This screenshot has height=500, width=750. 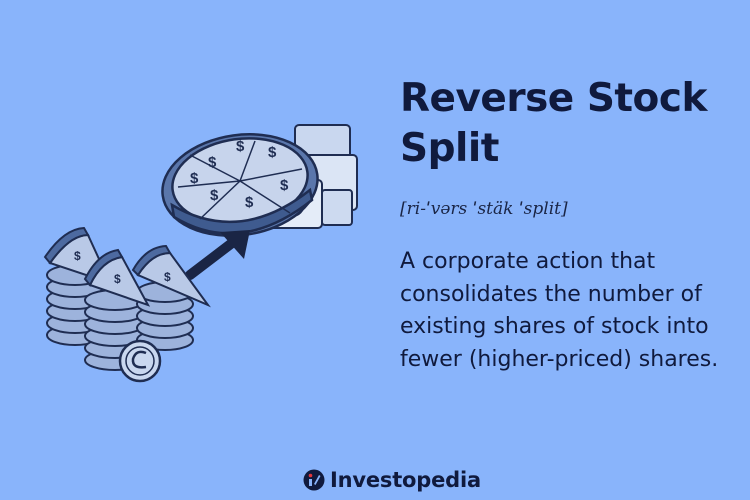 I want to click on whole-pizza-icon: $$ $ $$$ $, so click(x=240, y=185).